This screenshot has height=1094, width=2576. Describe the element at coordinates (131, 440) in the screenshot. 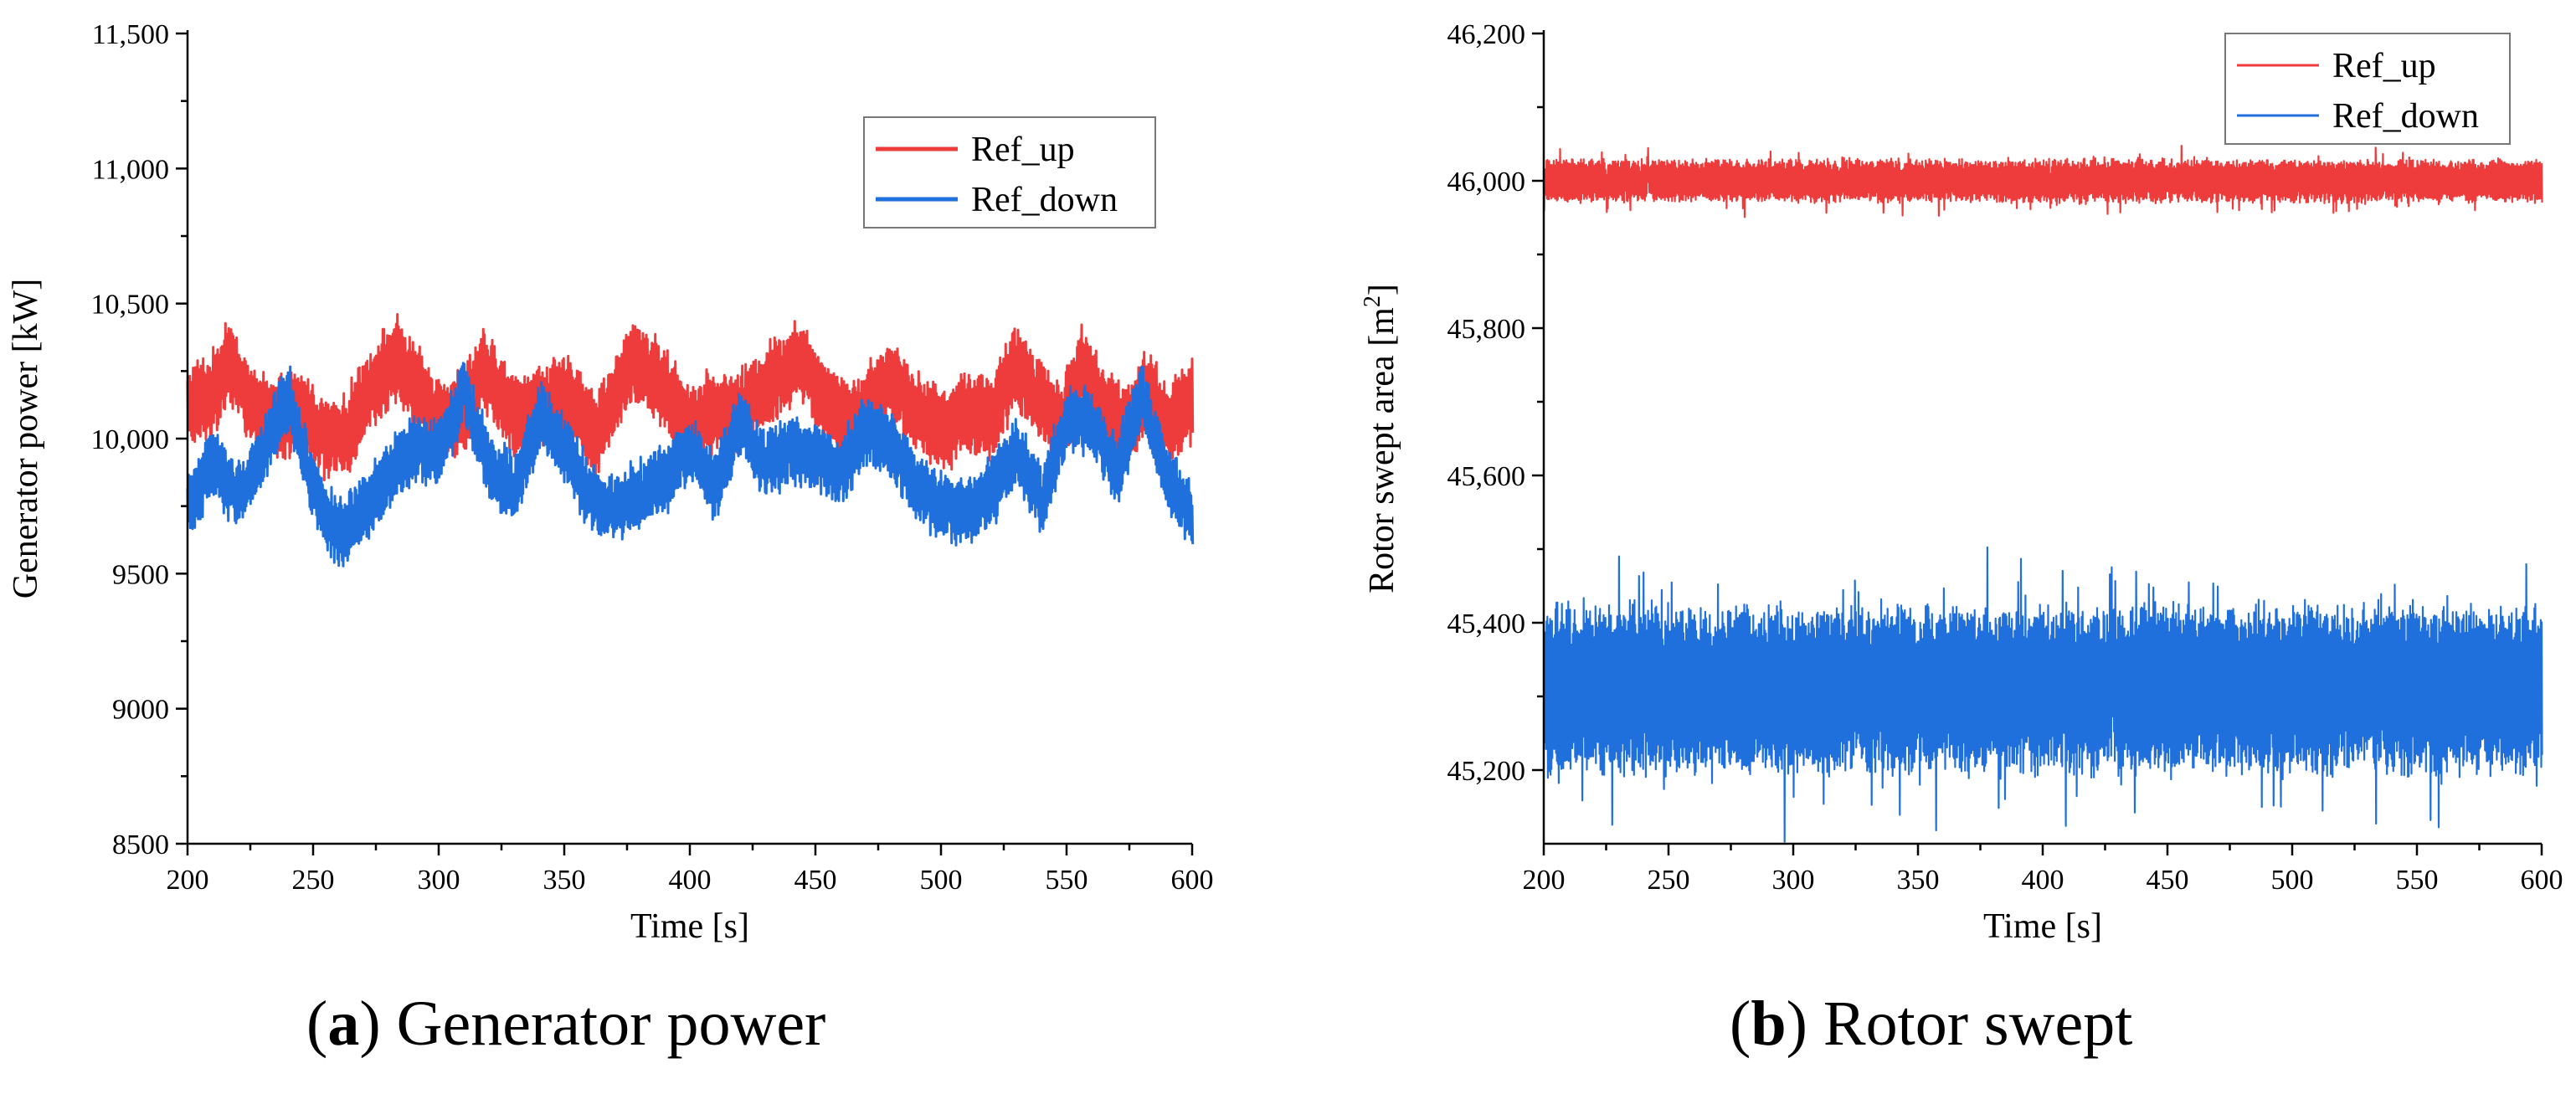

I see `y-tick-label: 10,000` at that location.